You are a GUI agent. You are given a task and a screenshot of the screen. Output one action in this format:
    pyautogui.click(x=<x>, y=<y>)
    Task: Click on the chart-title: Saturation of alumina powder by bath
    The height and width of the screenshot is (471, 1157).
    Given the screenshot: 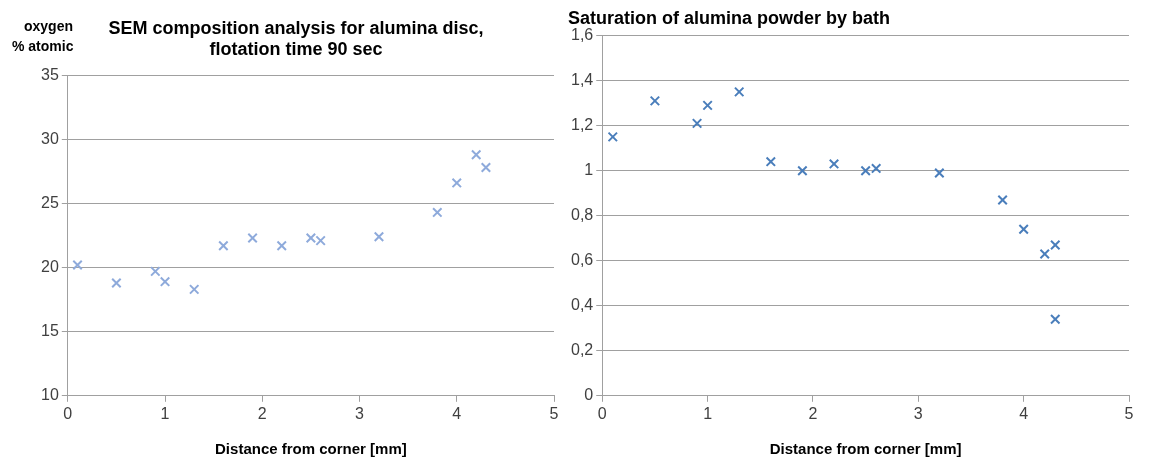 What is the action you would take?
    pyautogui.click(x=729, y=17)
    